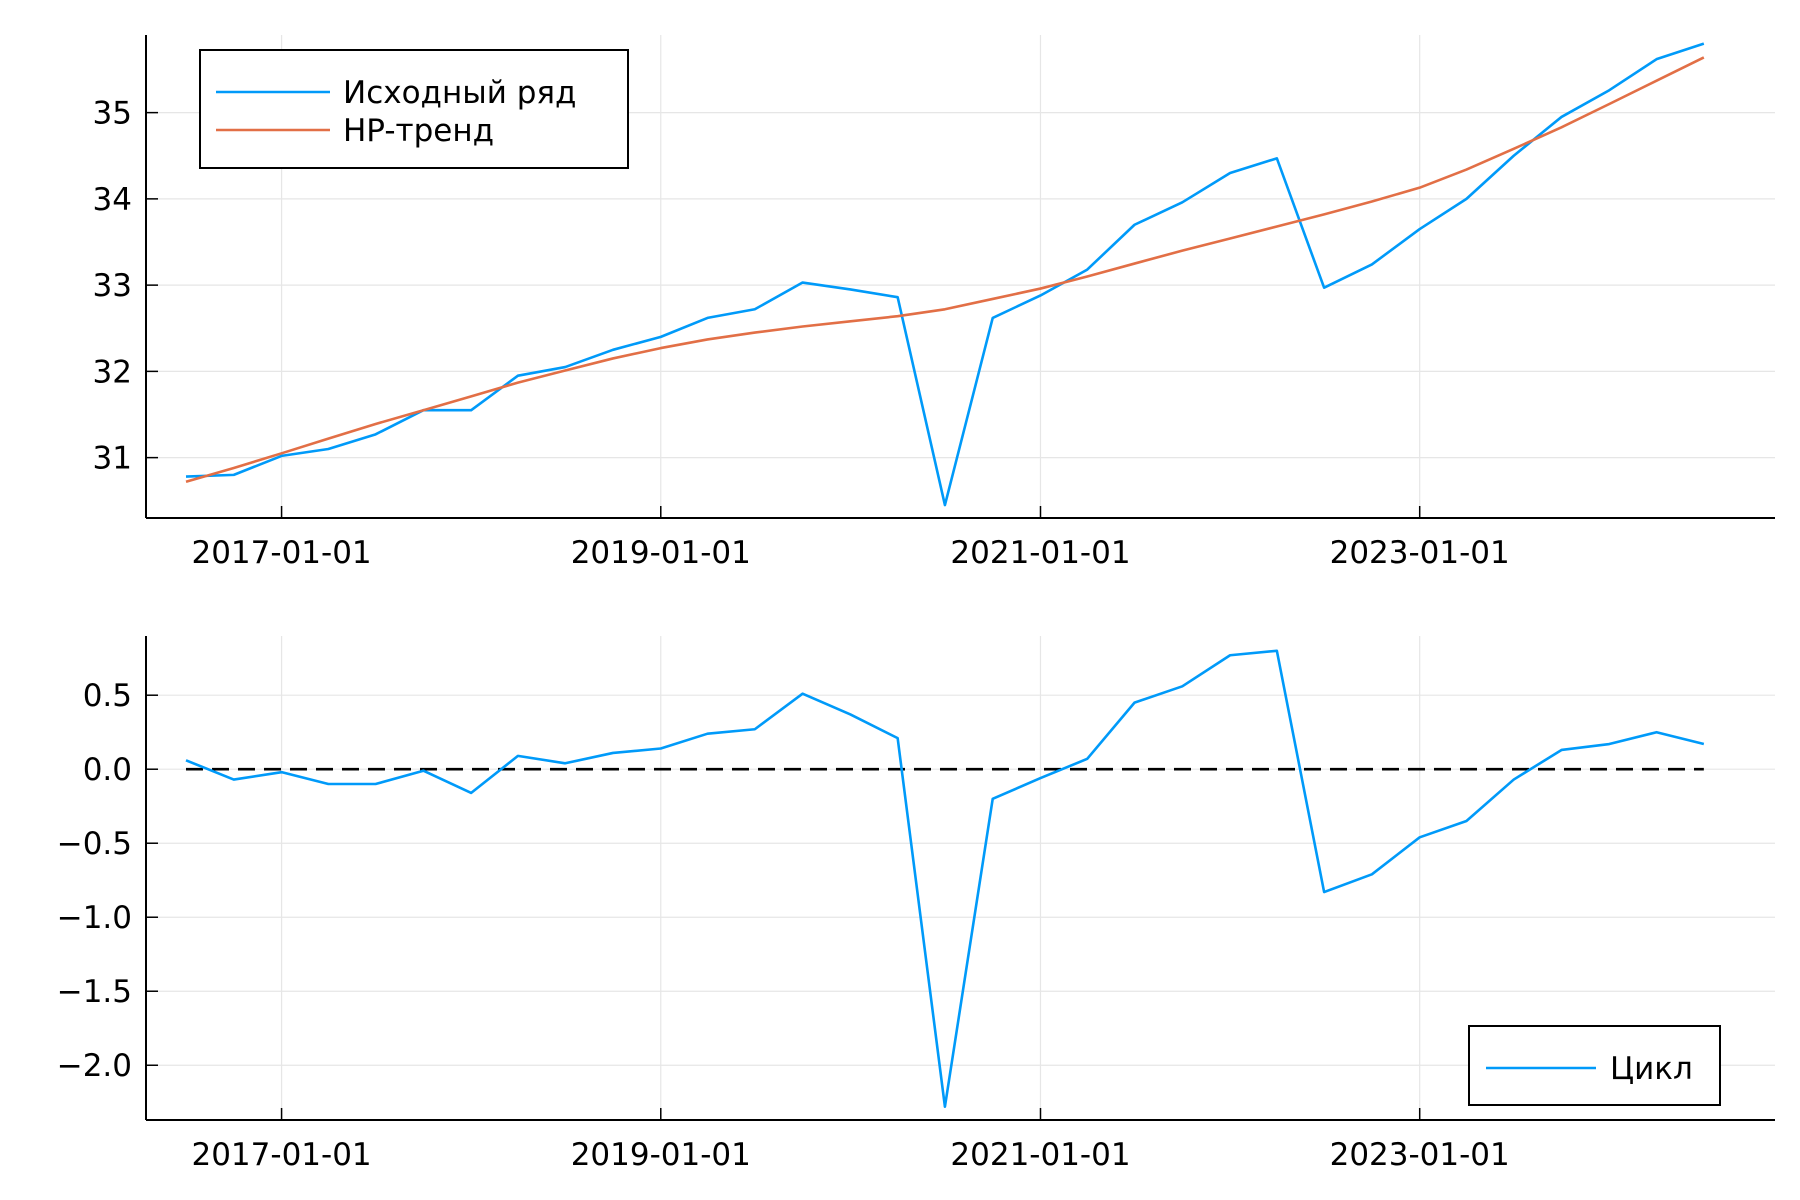 The width and height of the screenshot is (1800, 1200). Describe the element at coordinates (112, 114) in the screenshot. I see `y-tick-label: 35` at that location.